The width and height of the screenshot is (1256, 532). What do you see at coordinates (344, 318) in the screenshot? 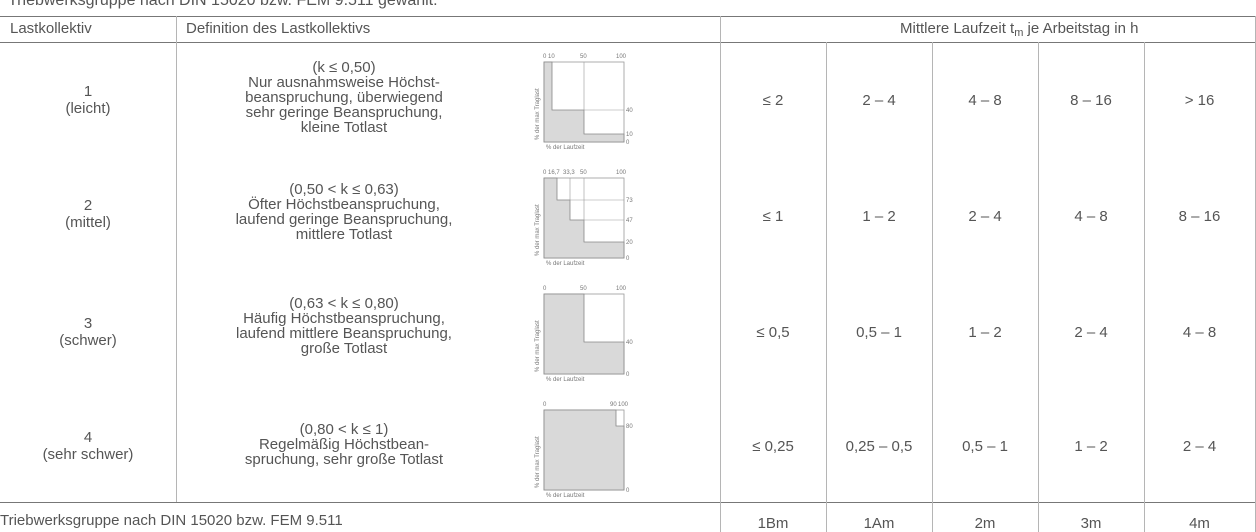
I see `def-line: Häufig Höchstbeanspruchung,` at bounding box center [344, 318].